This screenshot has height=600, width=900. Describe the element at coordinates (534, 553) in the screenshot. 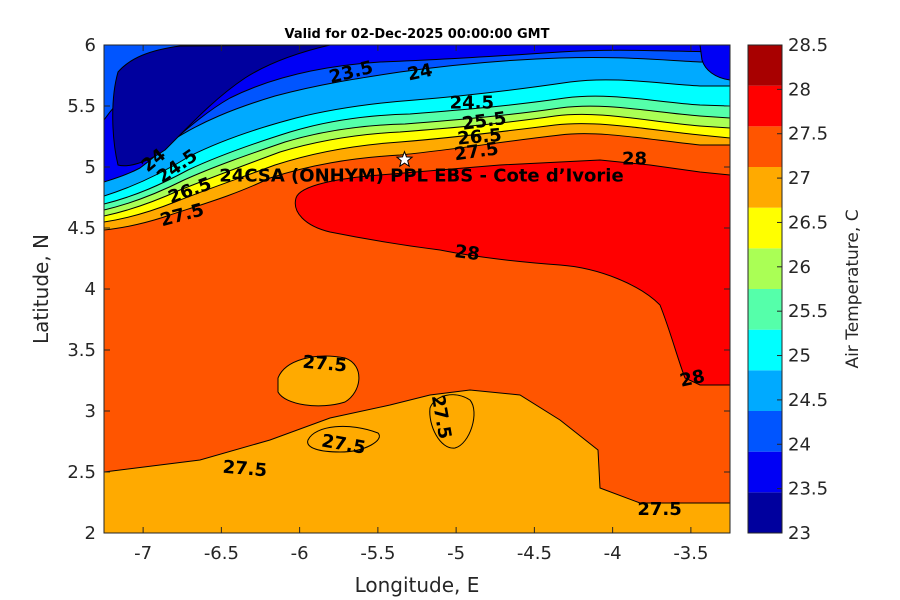

I see `x-tick-label: -4.5` at that location.